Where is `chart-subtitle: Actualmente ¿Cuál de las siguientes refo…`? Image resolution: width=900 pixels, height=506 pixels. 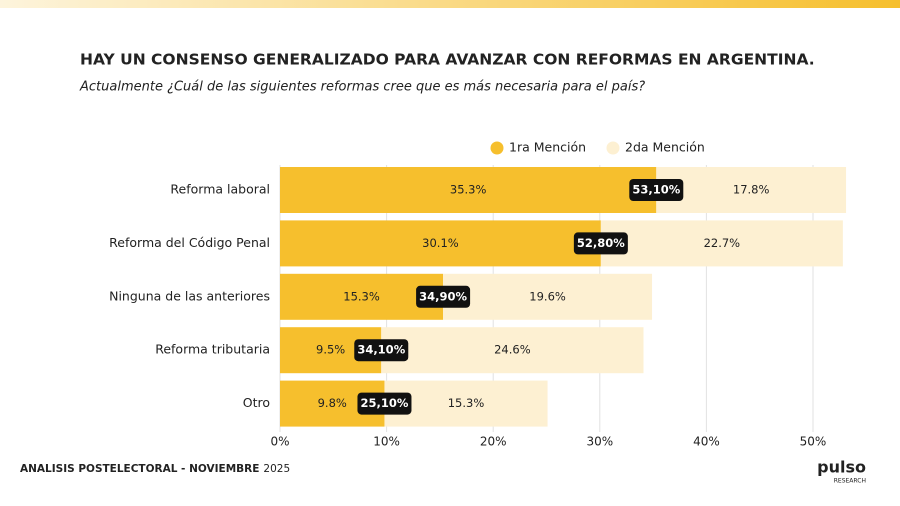
chart-subtitle: Actualmente ¿Cuál de las siguientes refo… is located at coordinates (362, 87).